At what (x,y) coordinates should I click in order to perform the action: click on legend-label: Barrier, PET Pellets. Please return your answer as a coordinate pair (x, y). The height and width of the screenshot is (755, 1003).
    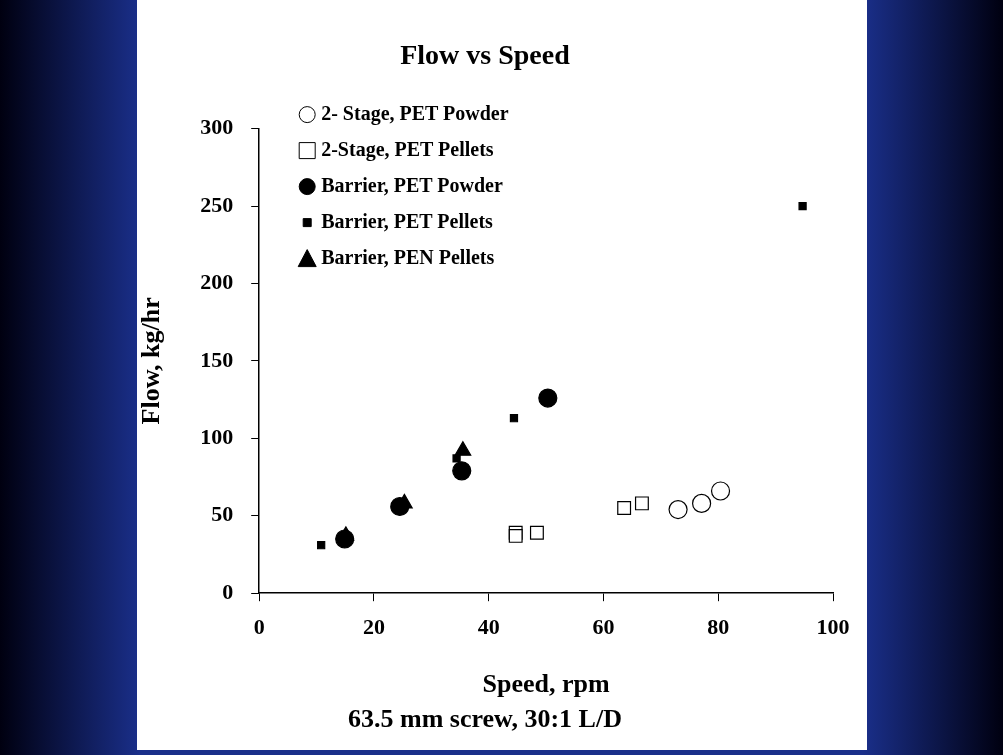
    Looking at the image, I should click on (407, 220).